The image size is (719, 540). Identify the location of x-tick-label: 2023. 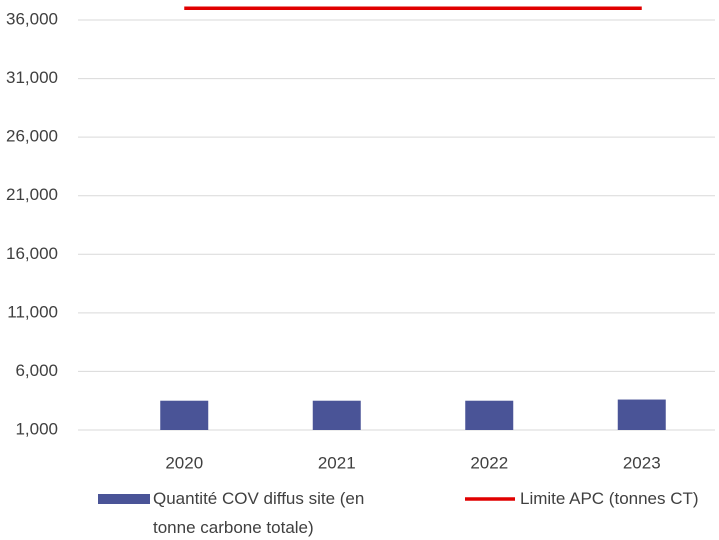
(642, 462).